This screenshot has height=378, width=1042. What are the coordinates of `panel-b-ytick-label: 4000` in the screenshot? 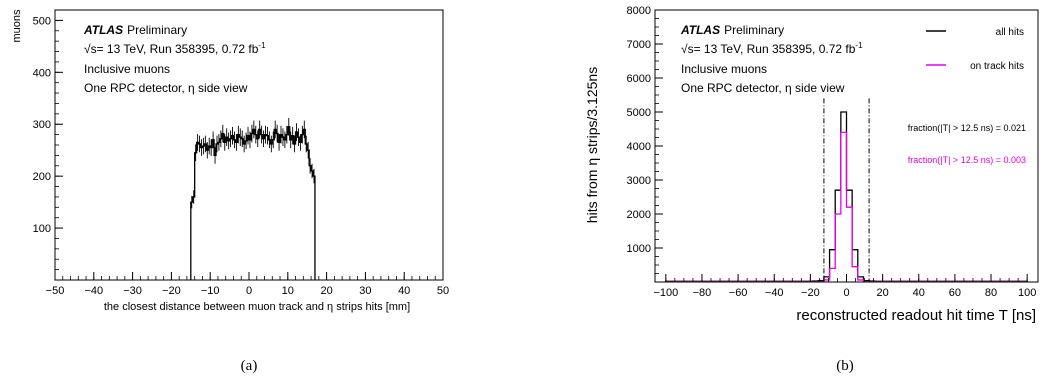 It's located at (639, 147).